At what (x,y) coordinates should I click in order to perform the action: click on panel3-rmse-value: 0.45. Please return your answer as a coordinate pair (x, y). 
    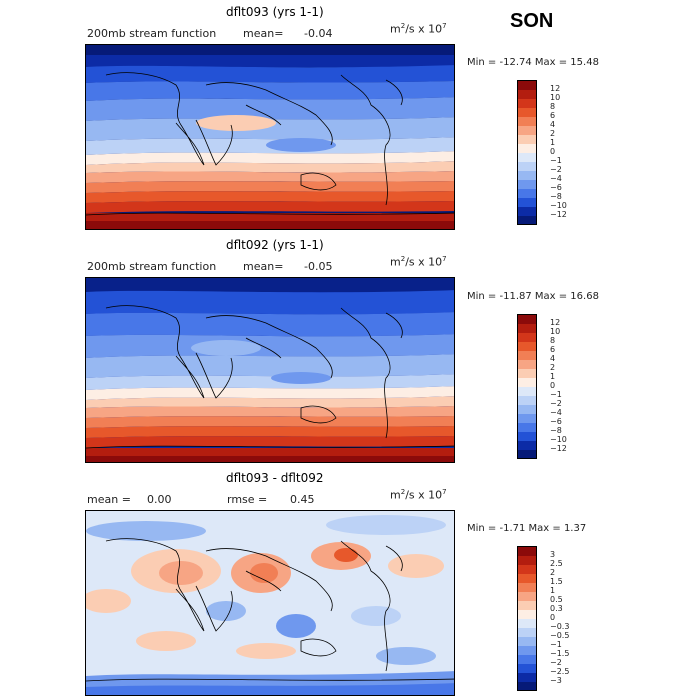
    Looking at the image, I should click on (302, 499).